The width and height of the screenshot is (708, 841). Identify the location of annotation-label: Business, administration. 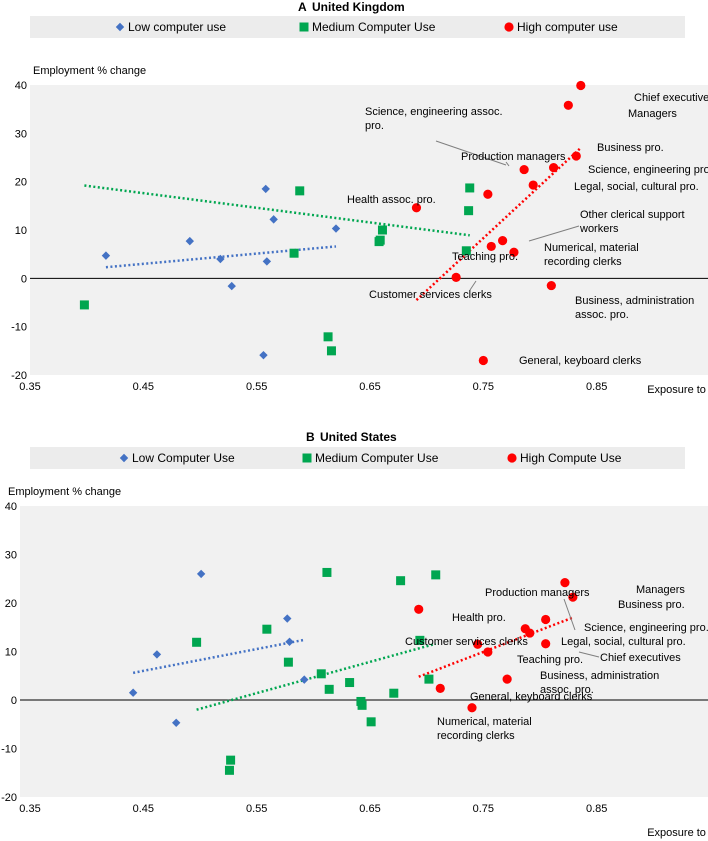
(634, 301).